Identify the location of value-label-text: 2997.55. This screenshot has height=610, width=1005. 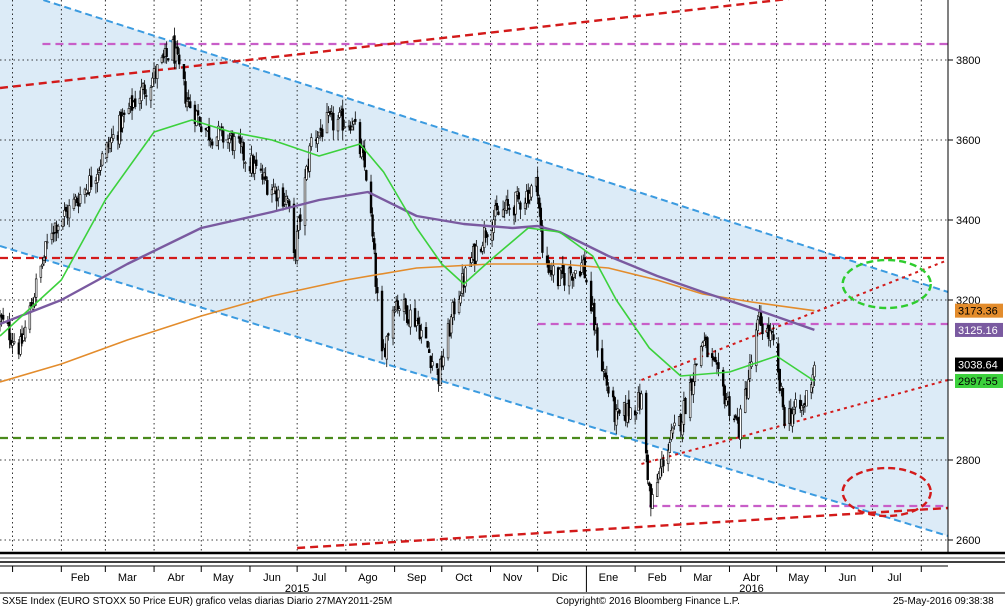
(978, 382).